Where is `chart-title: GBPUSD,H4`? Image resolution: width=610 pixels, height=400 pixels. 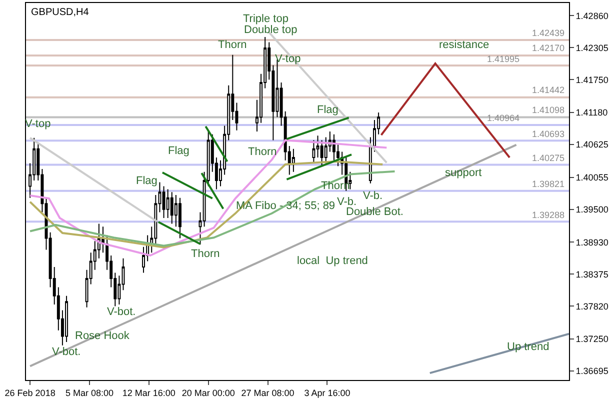
chart-title: GBPUSD,H4 is located at coordinates (60, 12).